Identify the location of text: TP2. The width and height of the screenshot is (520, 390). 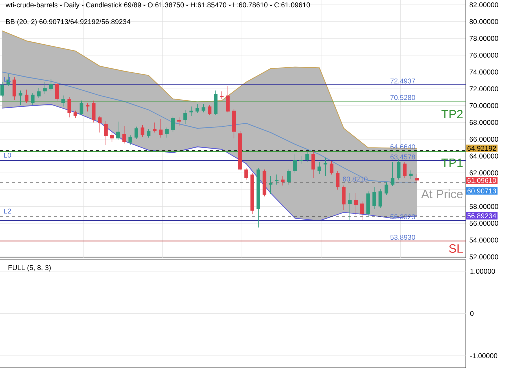
(452, 114).